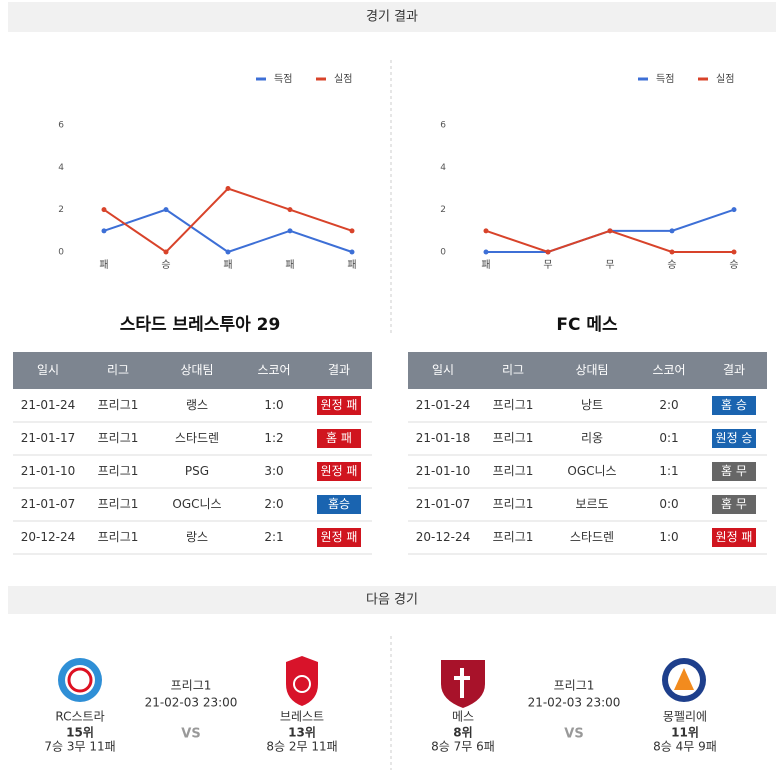 The width and height of the screenshot is (784, 777). What do you see at coordinates (591, 504) in the screenshot?
I see `cell: 보르도` at bounding box center [591, 504].